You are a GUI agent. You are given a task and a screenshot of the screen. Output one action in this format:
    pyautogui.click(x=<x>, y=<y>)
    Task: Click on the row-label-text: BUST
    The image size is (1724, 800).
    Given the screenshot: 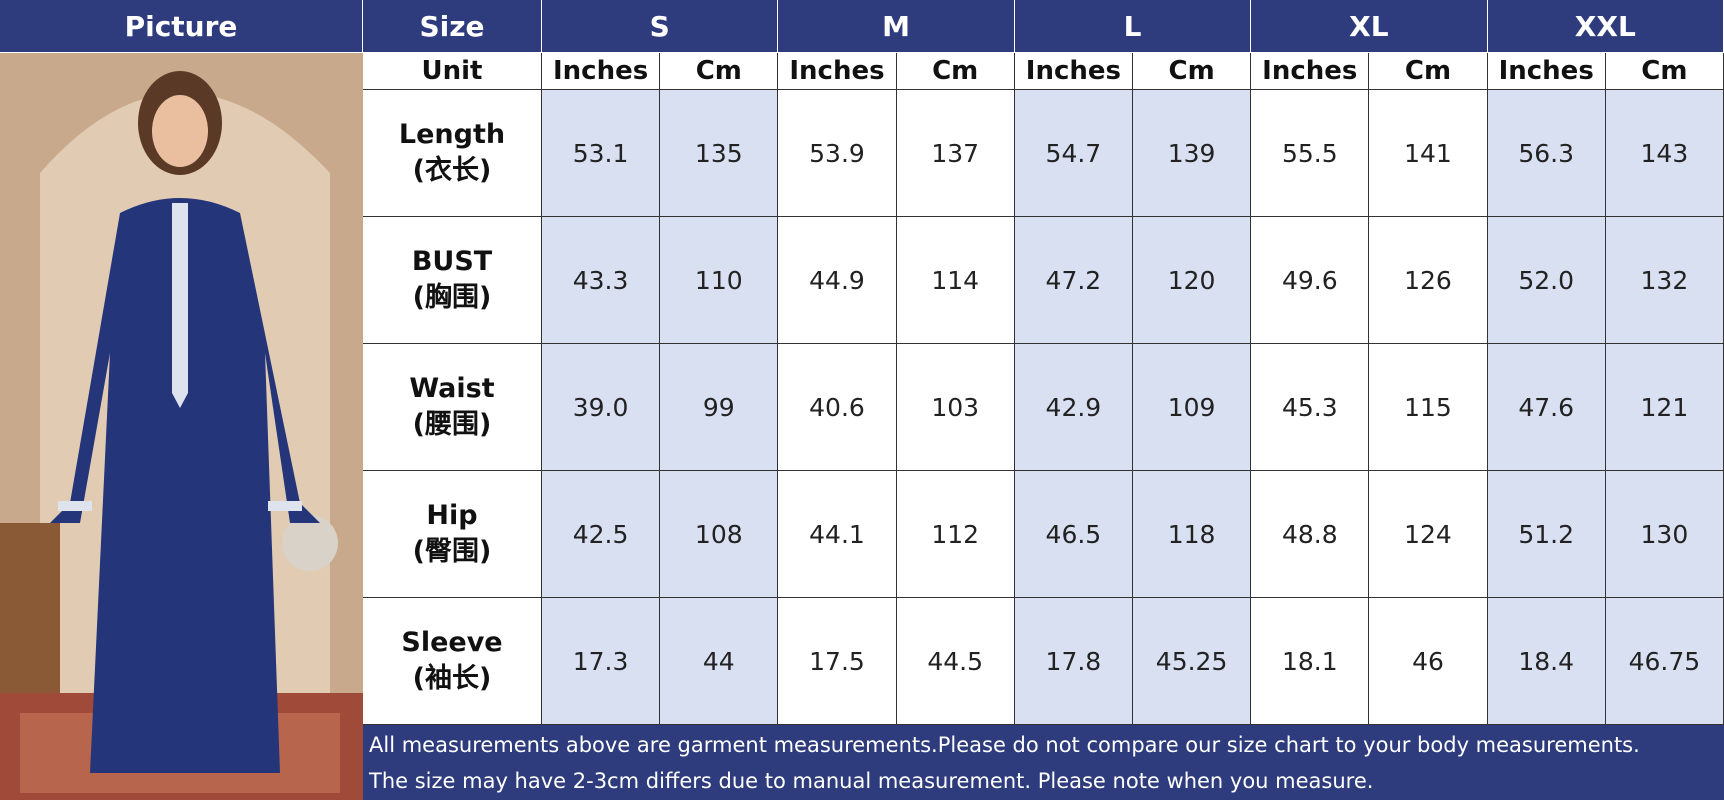 What is the action you would take?
    pyautogui.click(x=452, y=261)
    